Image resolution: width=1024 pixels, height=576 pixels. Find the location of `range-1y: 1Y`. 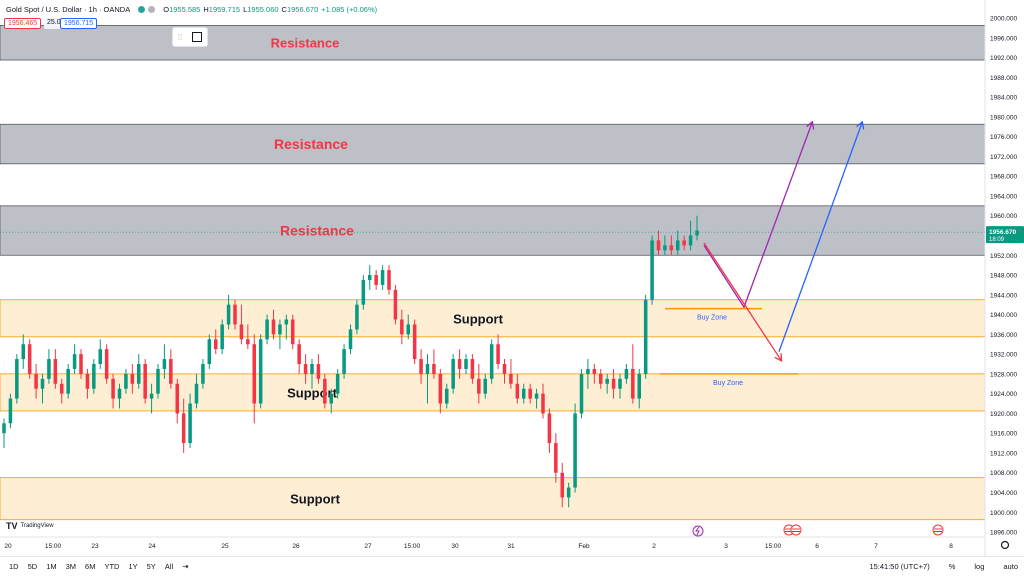

range-1y: 1Y is located at coordinates (133, 566).